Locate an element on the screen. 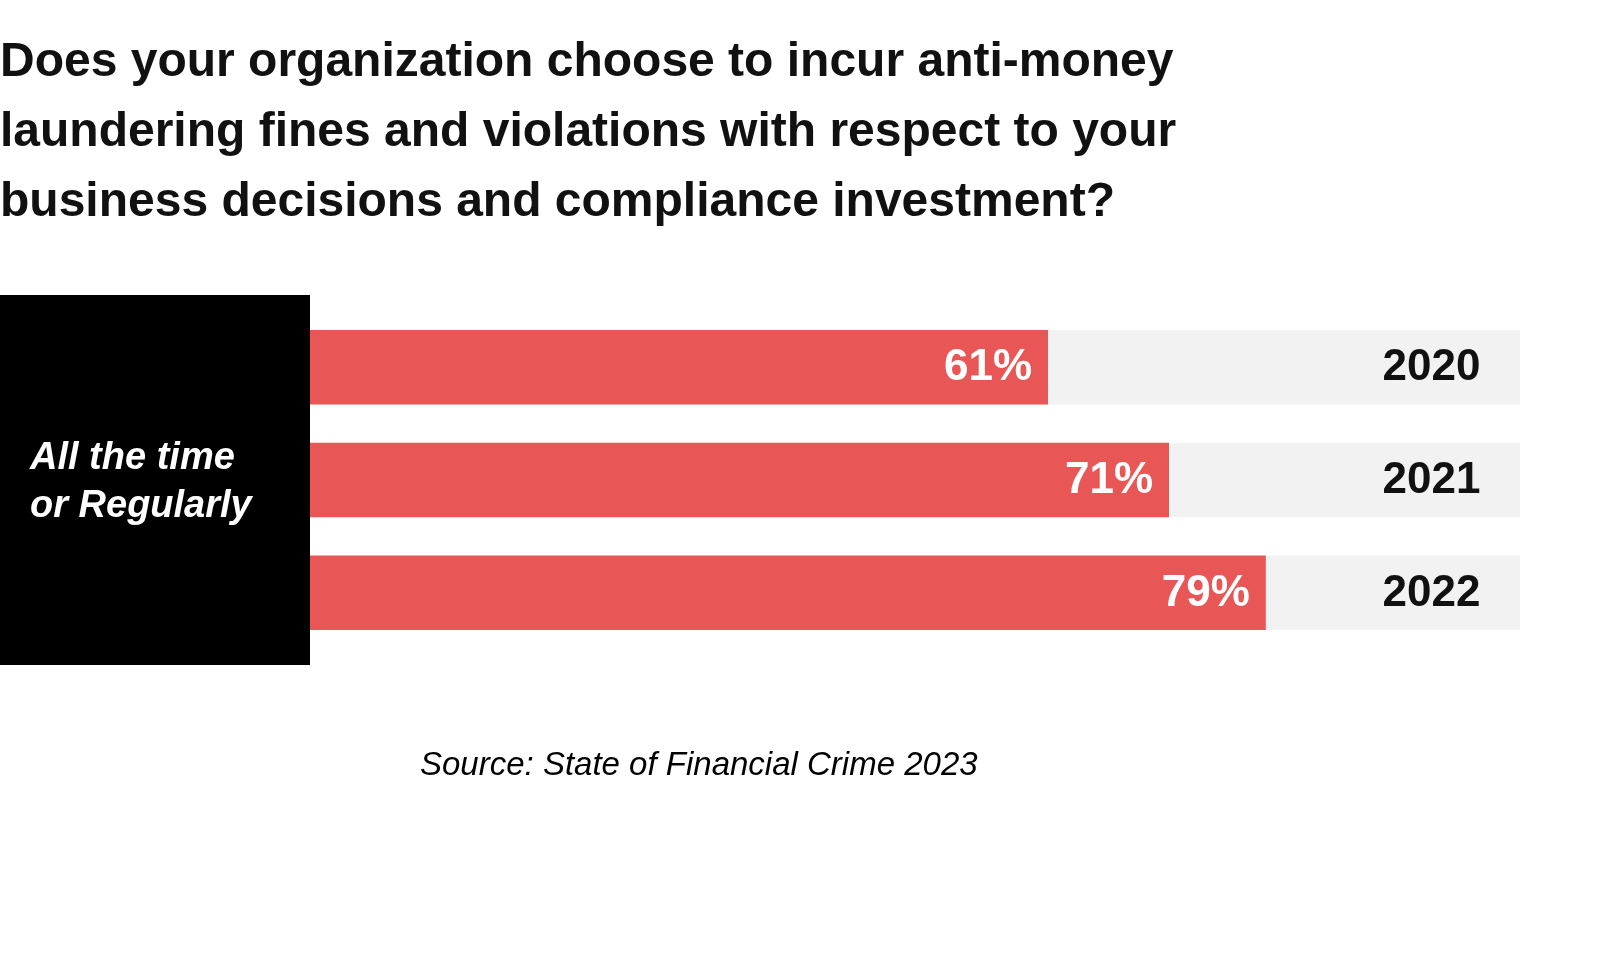 This screenshot has width=1600, height=959. source-note: Source: State of Financial Crime 2023 is located at coordinates (699, 764).